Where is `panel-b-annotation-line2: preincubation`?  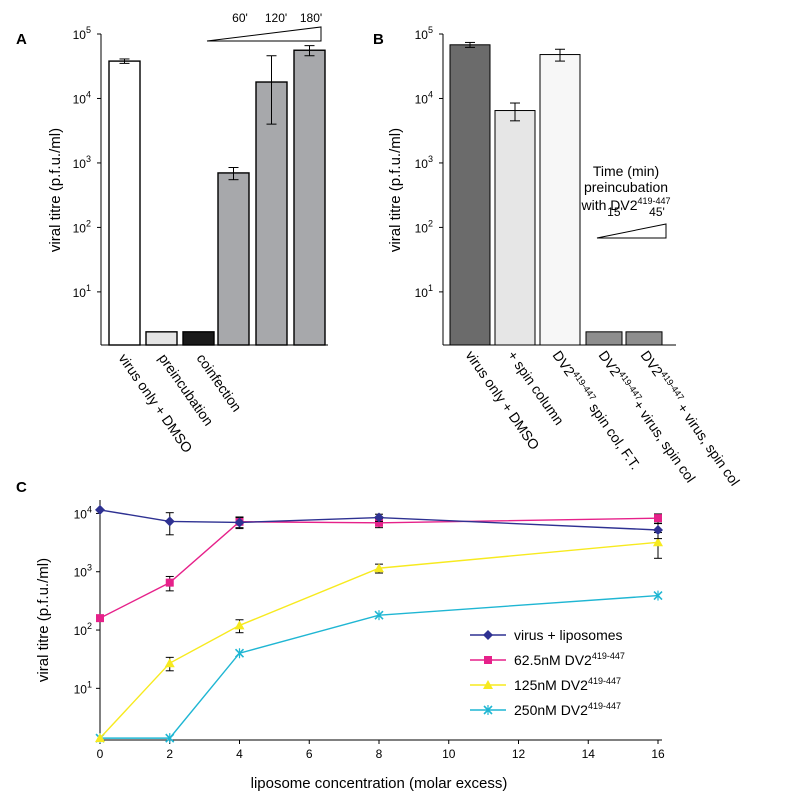 panel-b-annotation-line2: preincubation is located at coordinates (626, 187).